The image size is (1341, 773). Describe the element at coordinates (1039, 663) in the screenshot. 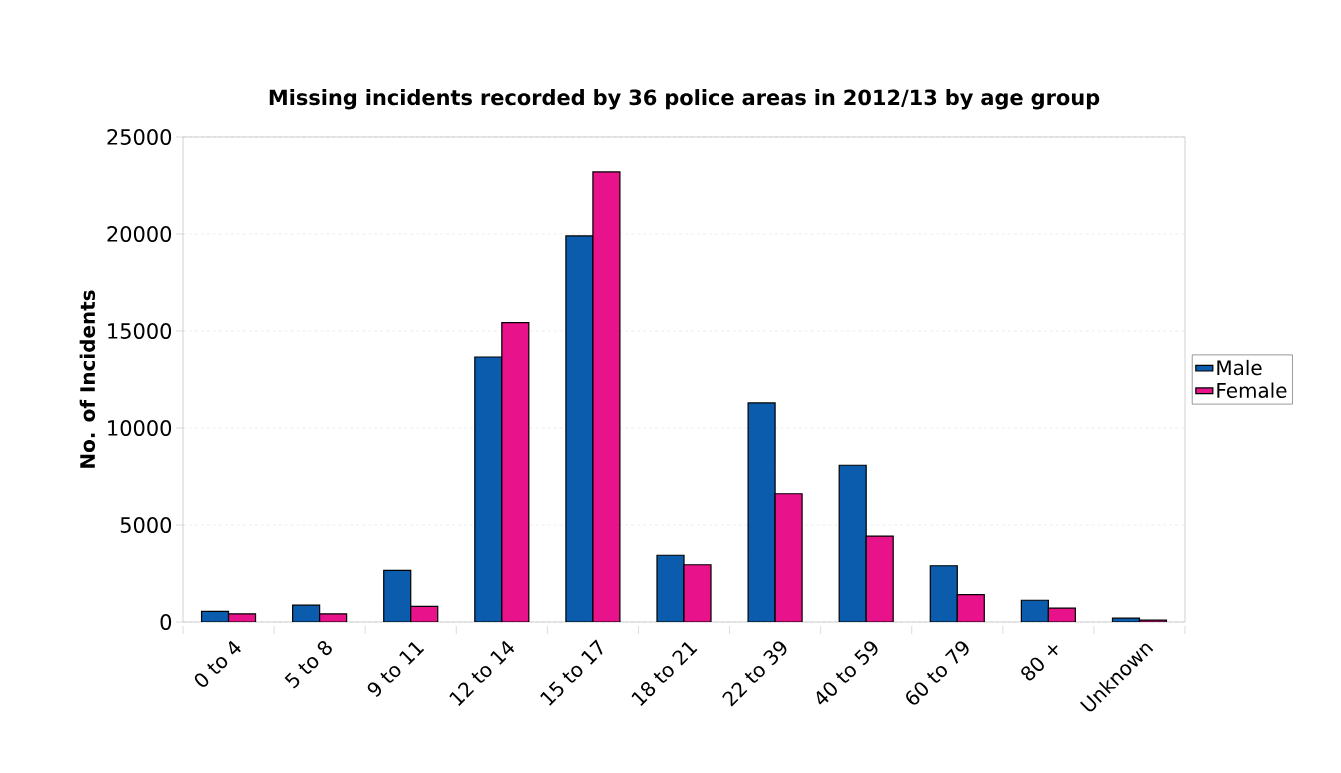

I see `x-tick-label: 80 +` at that location.